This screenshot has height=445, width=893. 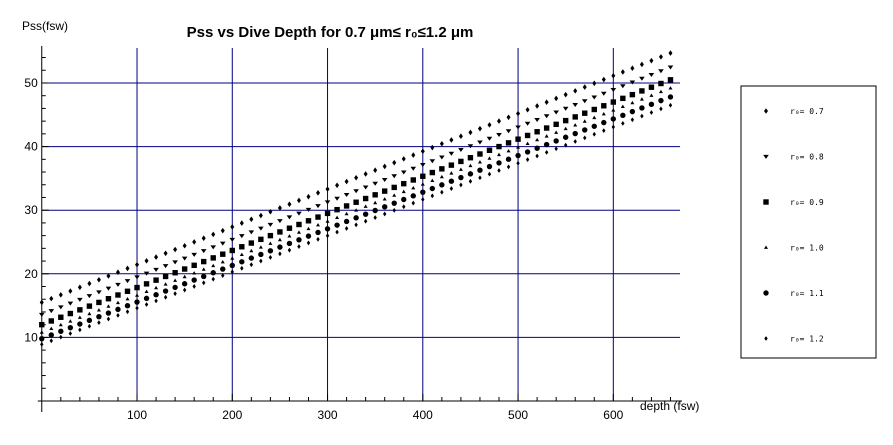 What do you see at coordinates (31, 337) in the screenshot?
I see `y-tick-label: 10` at bounding box center [31, 337].